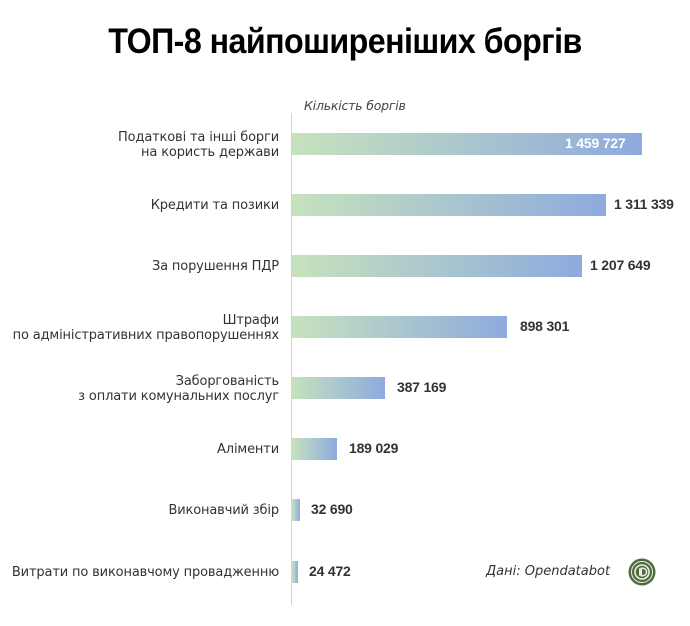  I want to click on value-label: 898 301, so click(545, 326).